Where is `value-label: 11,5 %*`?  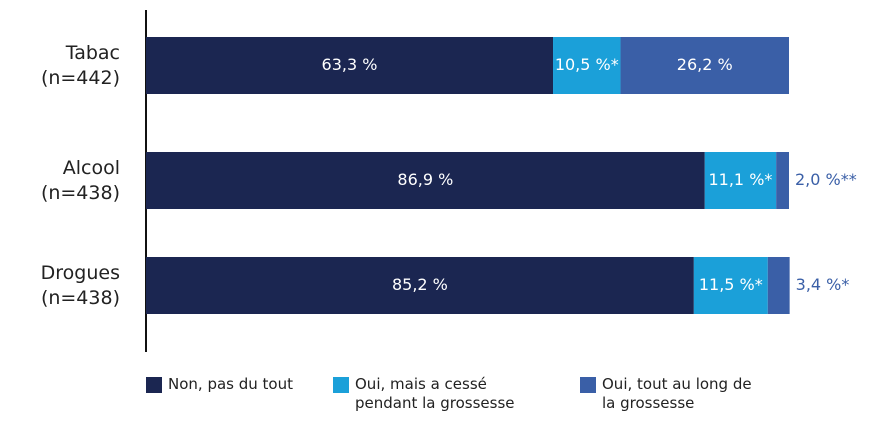 value-label: 11,5 %* is located at coordinates (731, 284).